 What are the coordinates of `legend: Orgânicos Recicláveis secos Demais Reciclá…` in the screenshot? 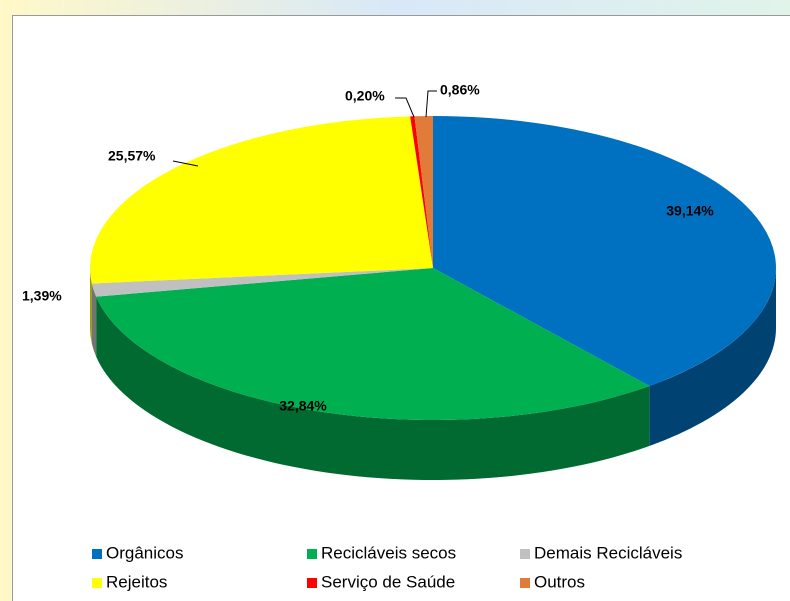 It's located at (387, 567).